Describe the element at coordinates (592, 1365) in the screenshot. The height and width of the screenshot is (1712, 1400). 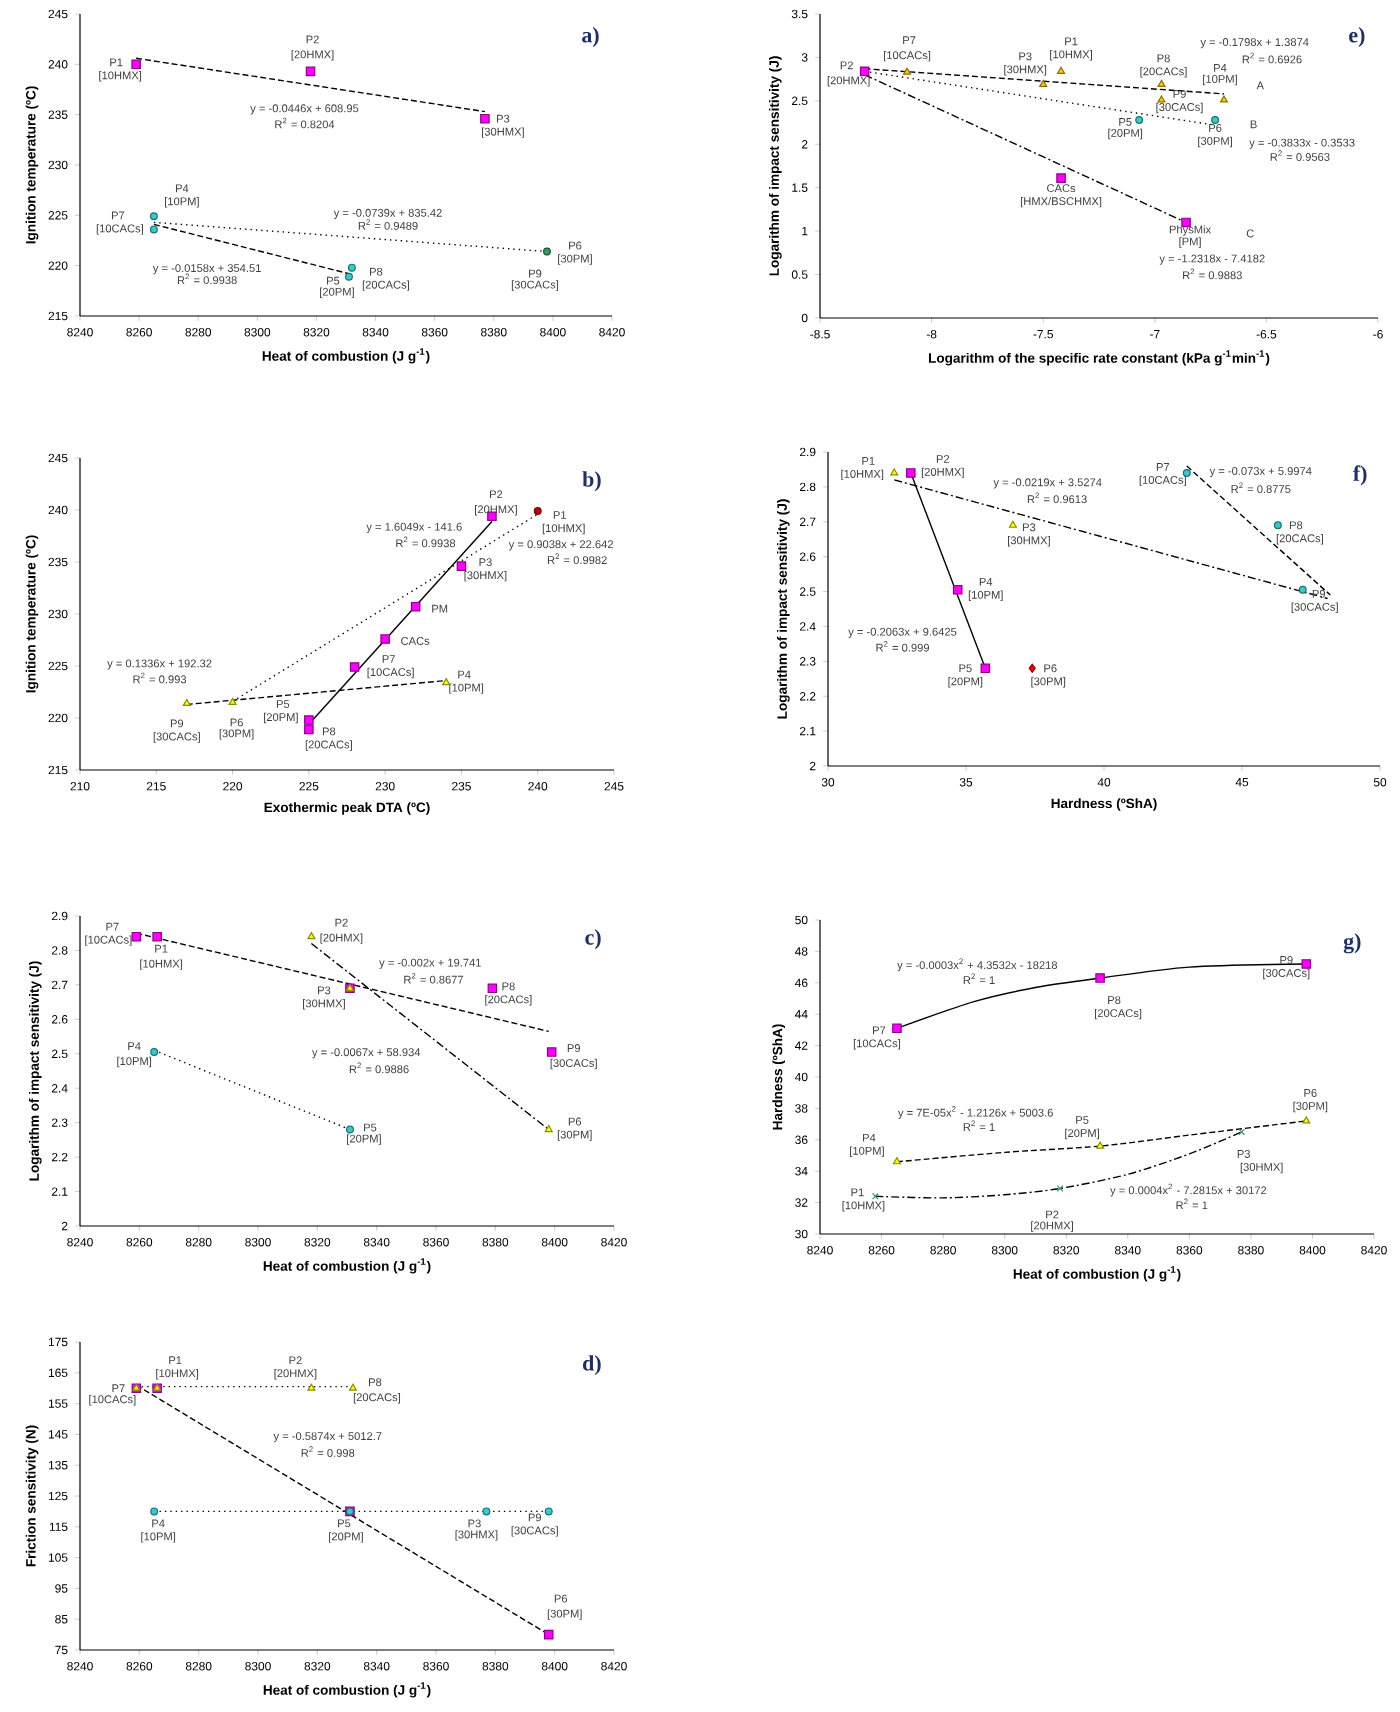
I see `text: d)` at that location.